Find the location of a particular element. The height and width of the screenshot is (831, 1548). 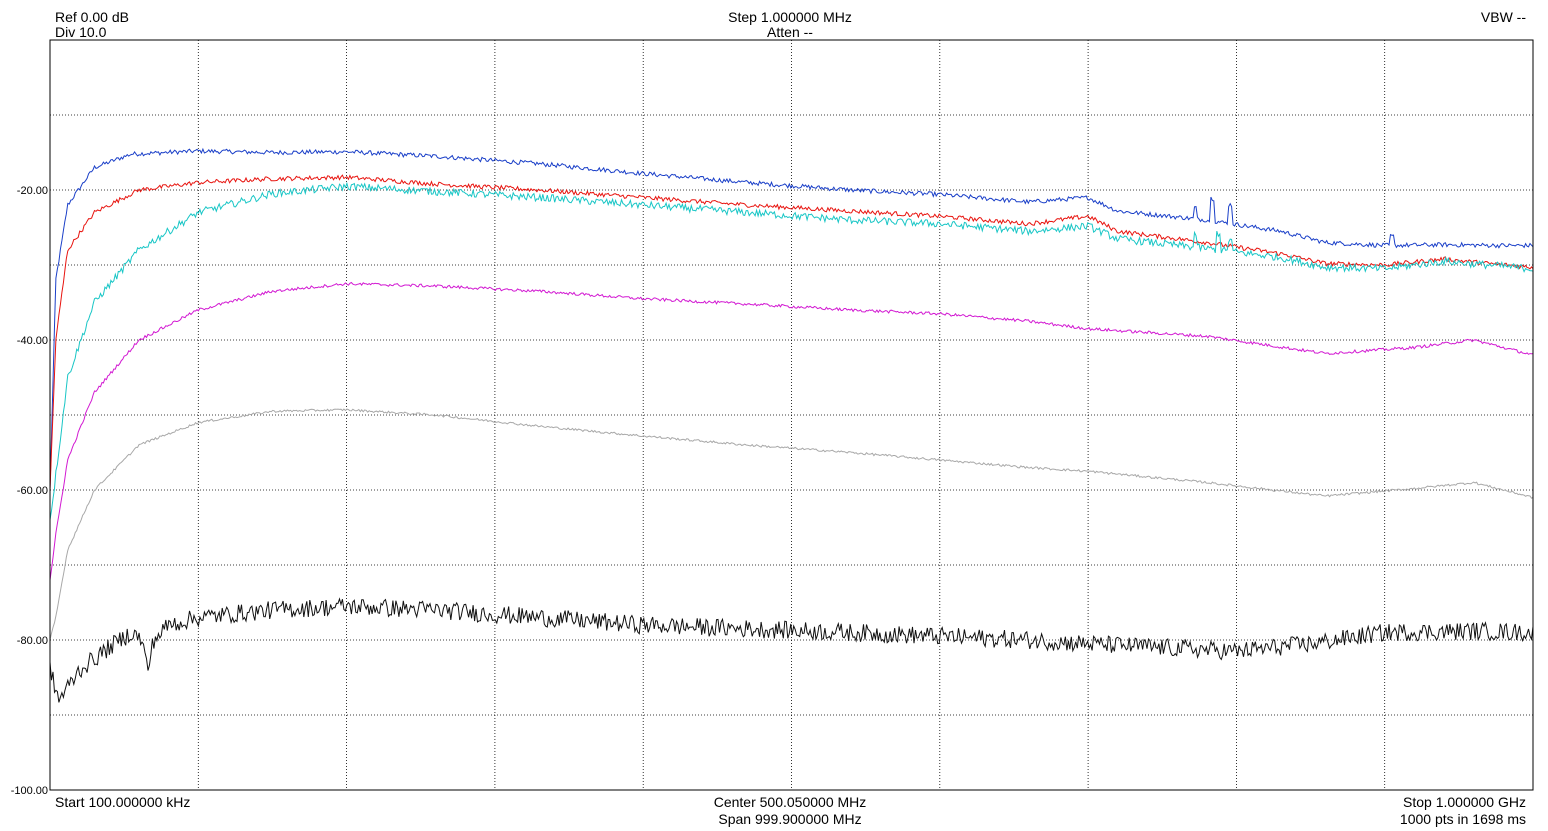

start-freq-label: Start 100.000000 kHz is located at coordinates (123, 802).